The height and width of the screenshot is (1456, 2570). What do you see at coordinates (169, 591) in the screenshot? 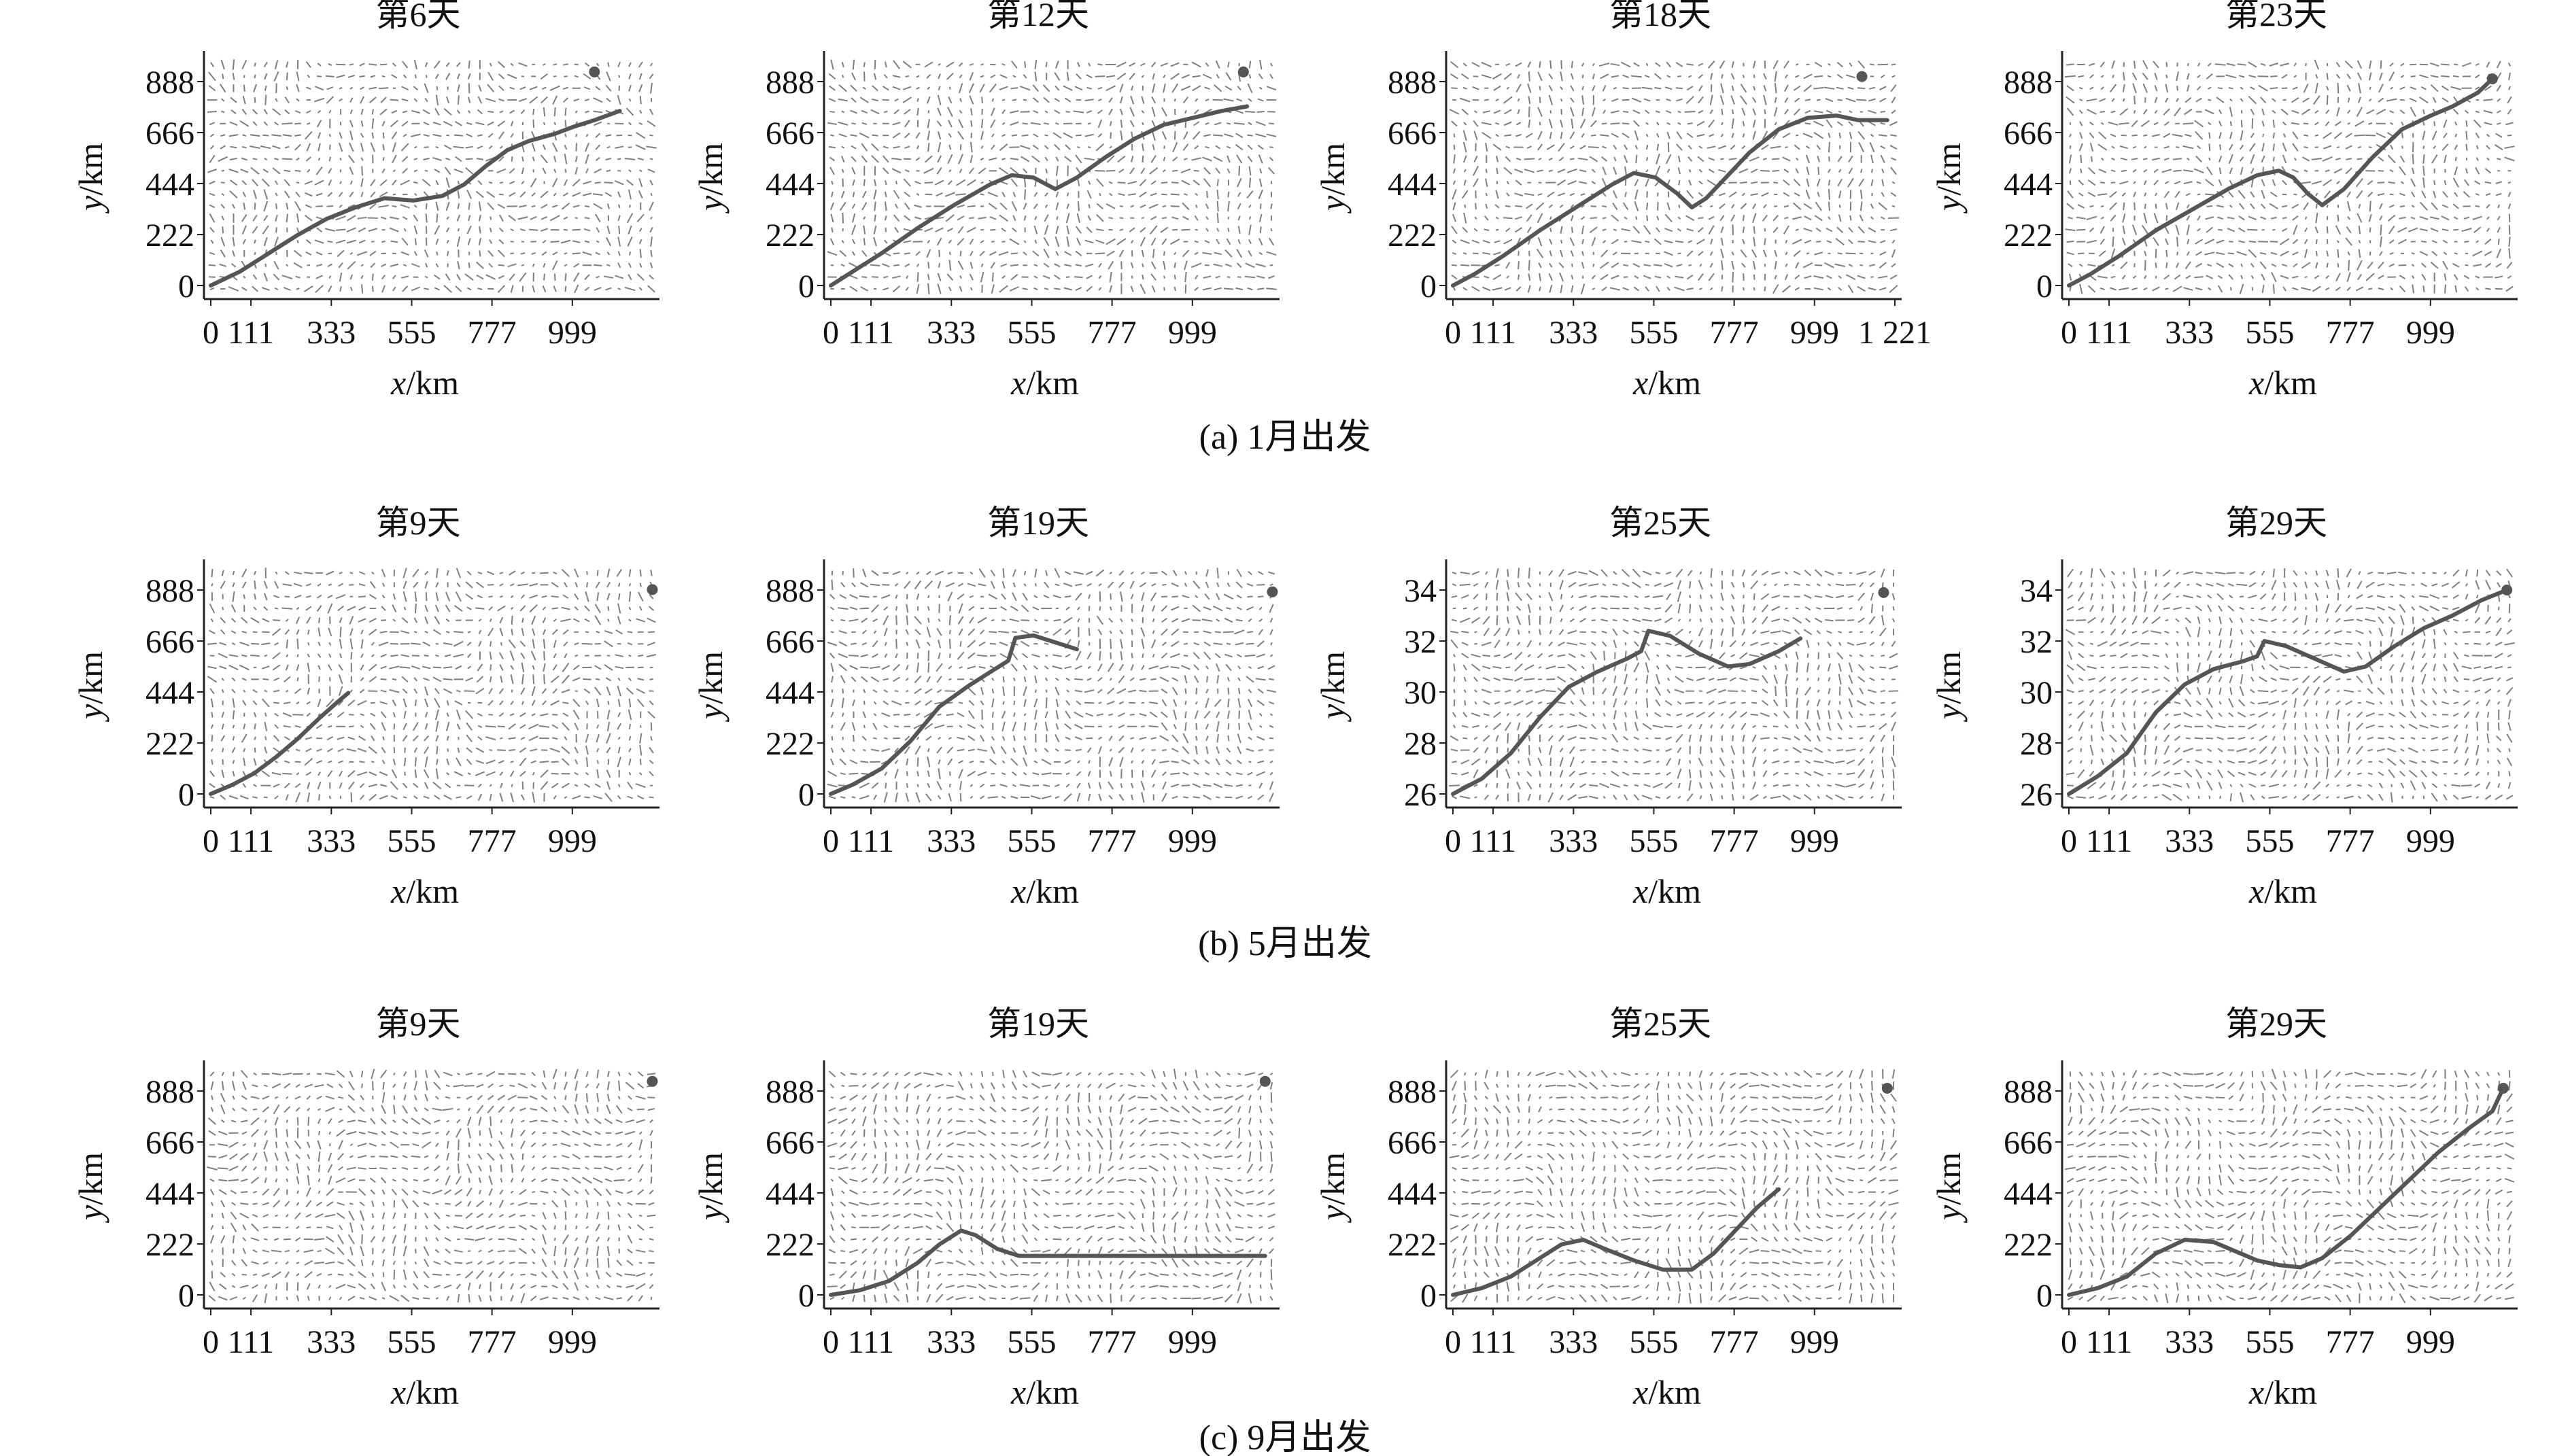
I see `y-tick-label: 888` at bounding box center [169, 591].